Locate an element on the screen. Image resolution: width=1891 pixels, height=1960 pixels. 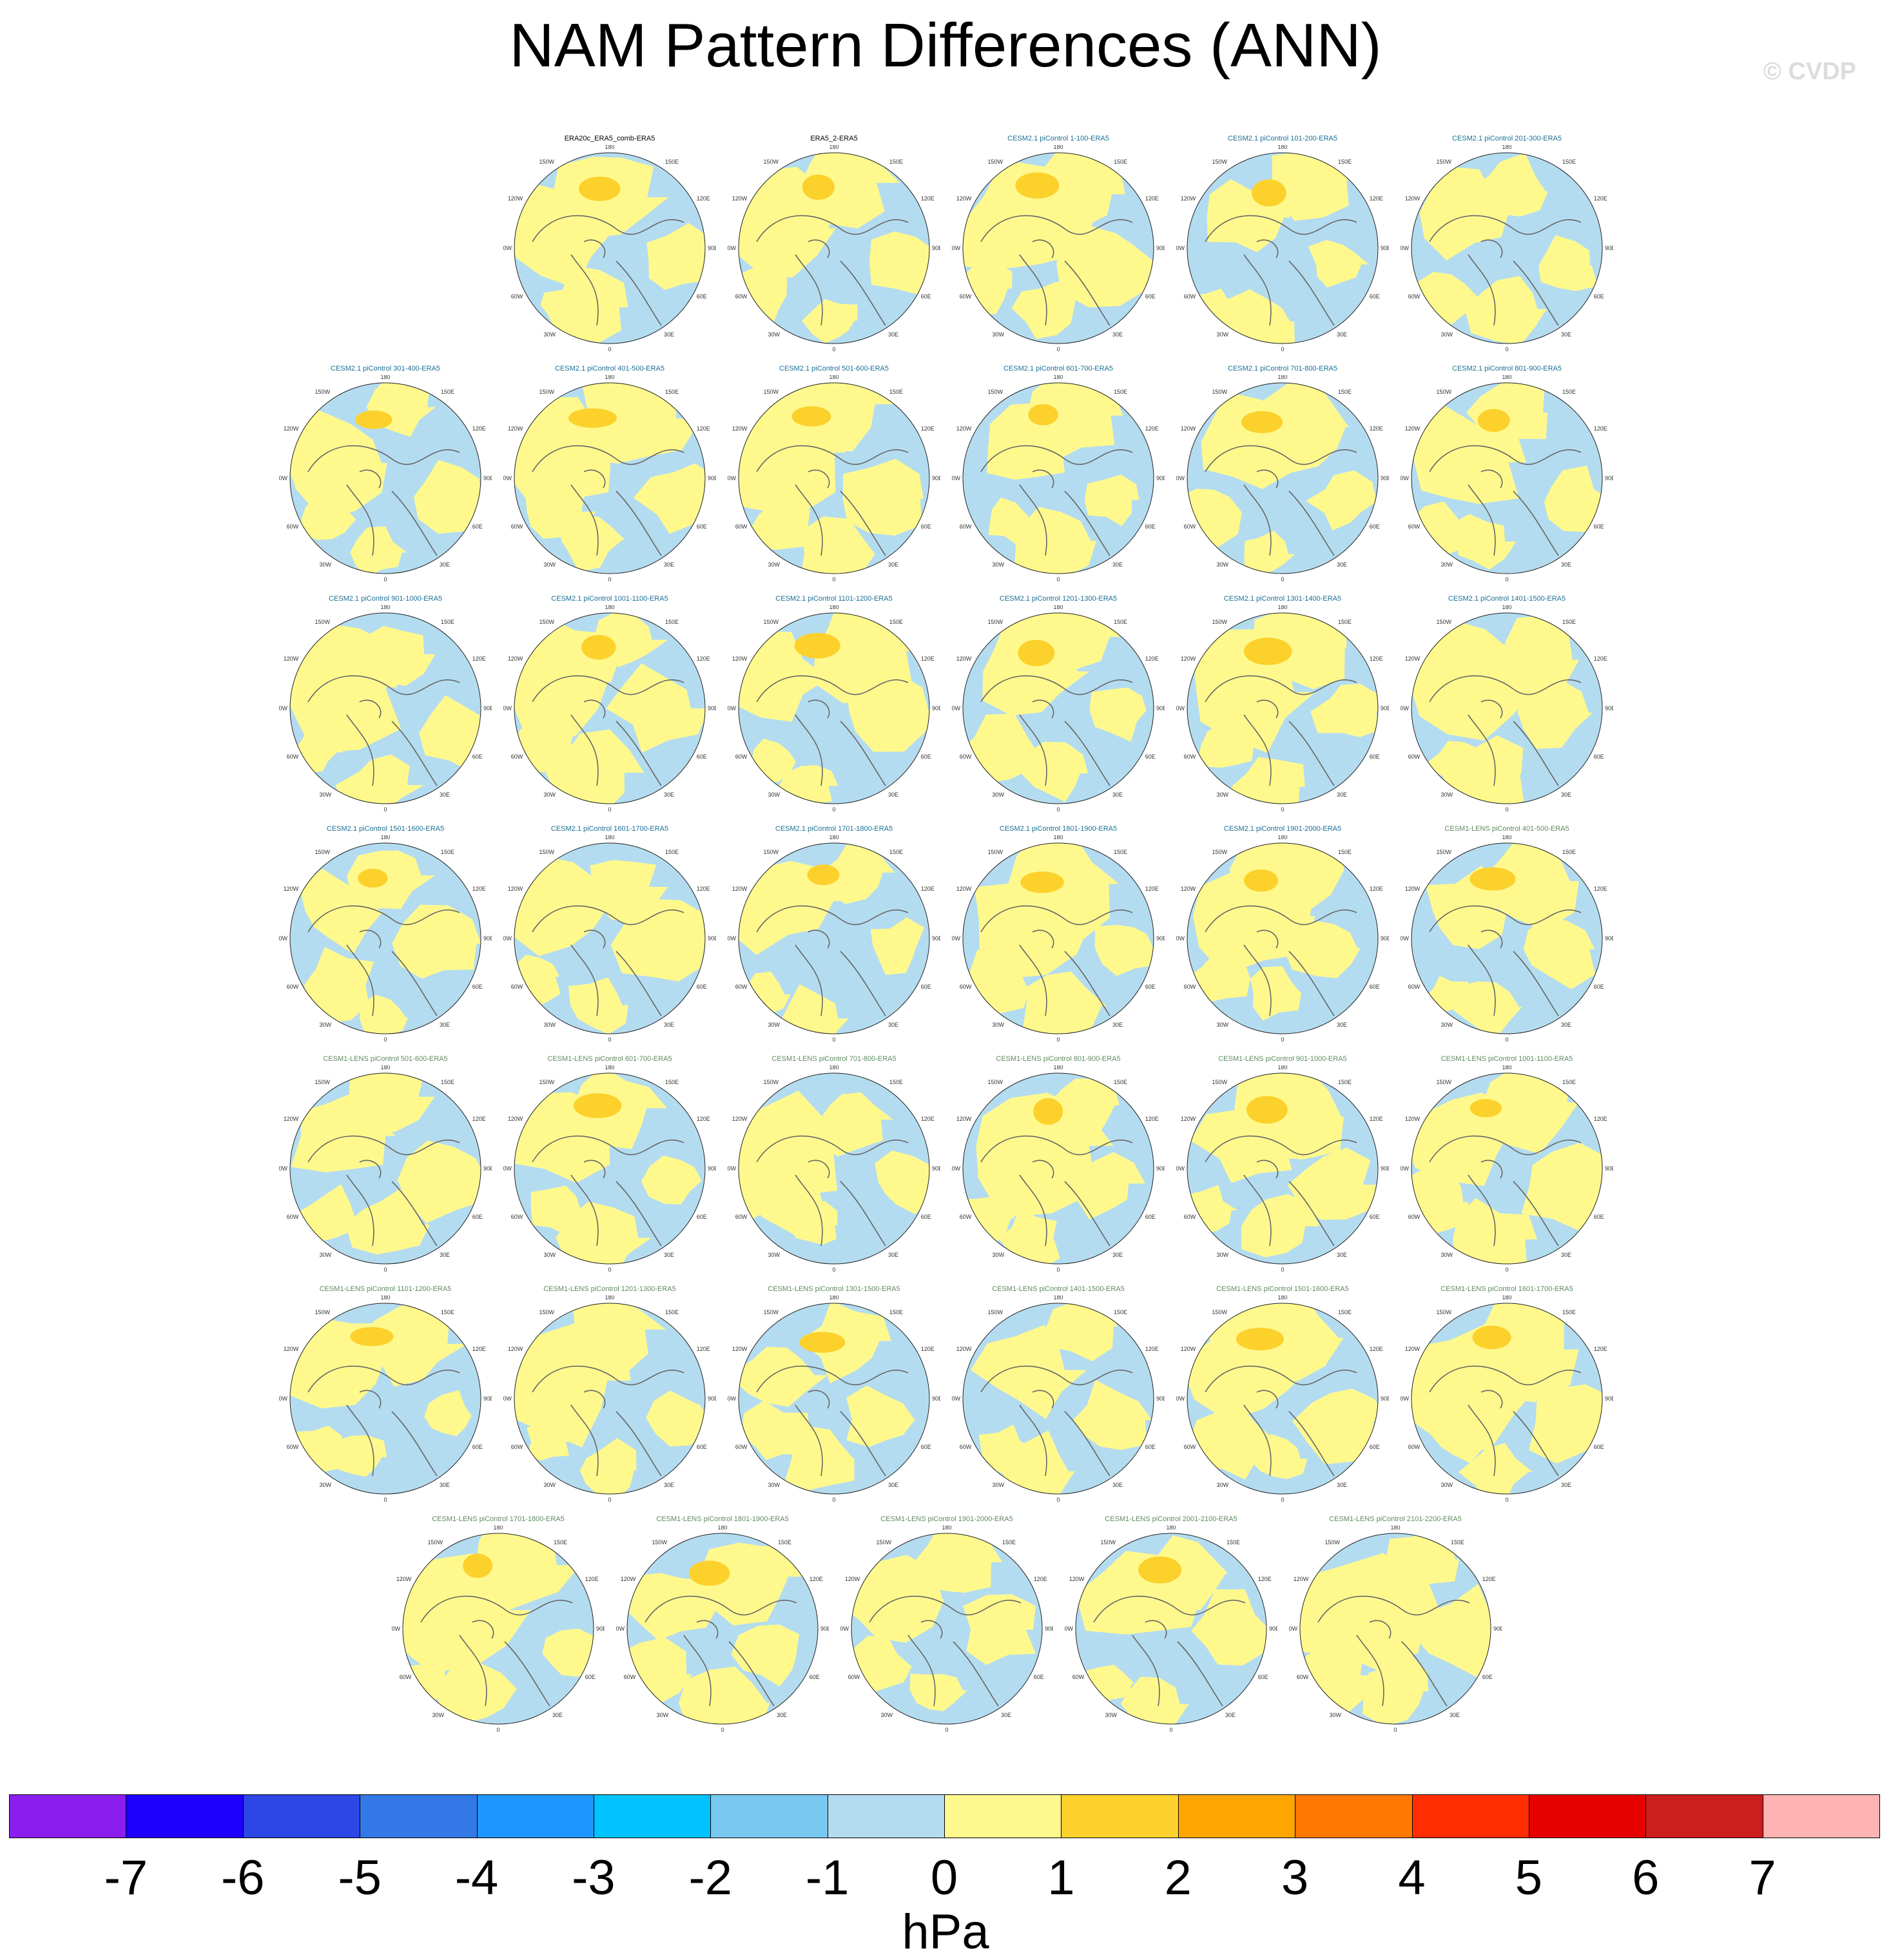
panel-title: CESM1-LENS piControl 1201-1300-ERA5 is located at coordinates (609, 1289).